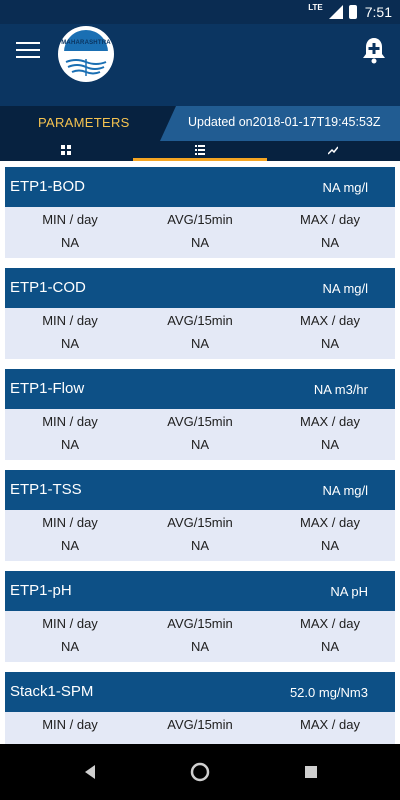 This screenshot has height=800, width=400. Describe the element at coordinates (374, 50) in the screenshot. I see `add-alert-icon` at that location.